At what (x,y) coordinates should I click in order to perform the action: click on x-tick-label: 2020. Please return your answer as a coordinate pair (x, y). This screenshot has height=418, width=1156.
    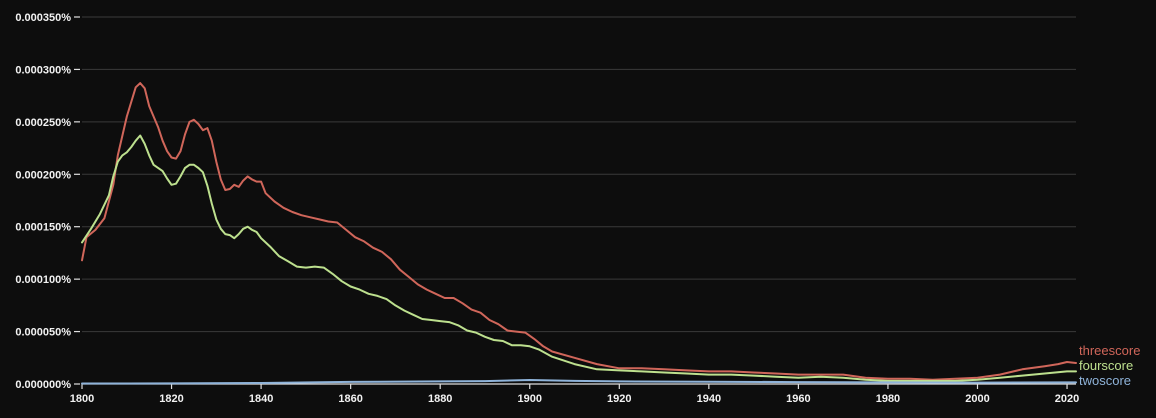
    Looking at the image, I should click on (1067, 399).